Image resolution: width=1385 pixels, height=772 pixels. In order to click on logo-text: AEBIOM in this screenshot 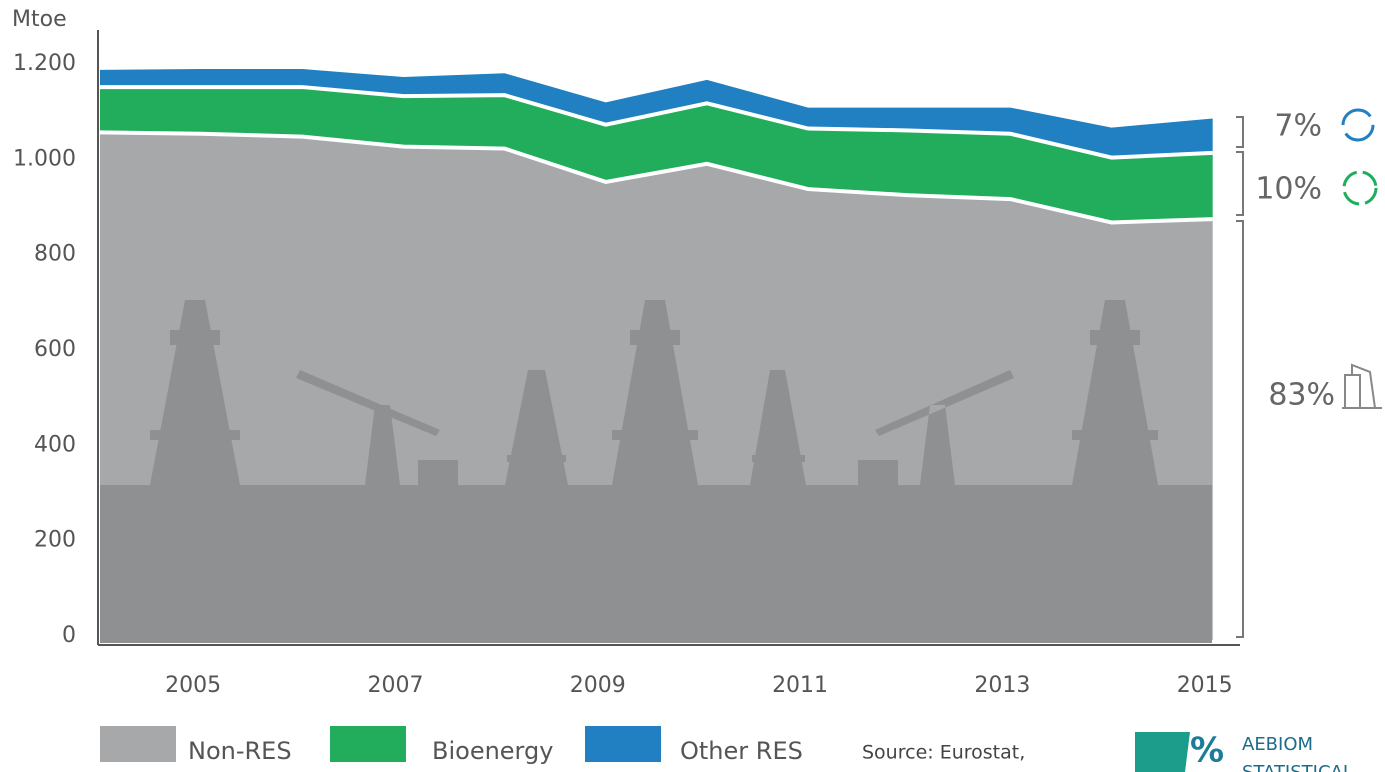, I will do `click(1277, 744)`.